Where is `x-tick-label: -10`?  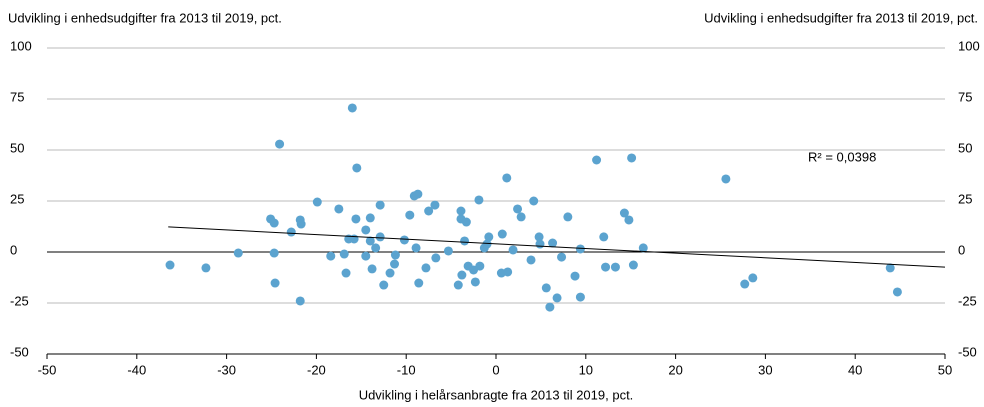
x-tick-label: -10 is located at coordinates (406, 369).